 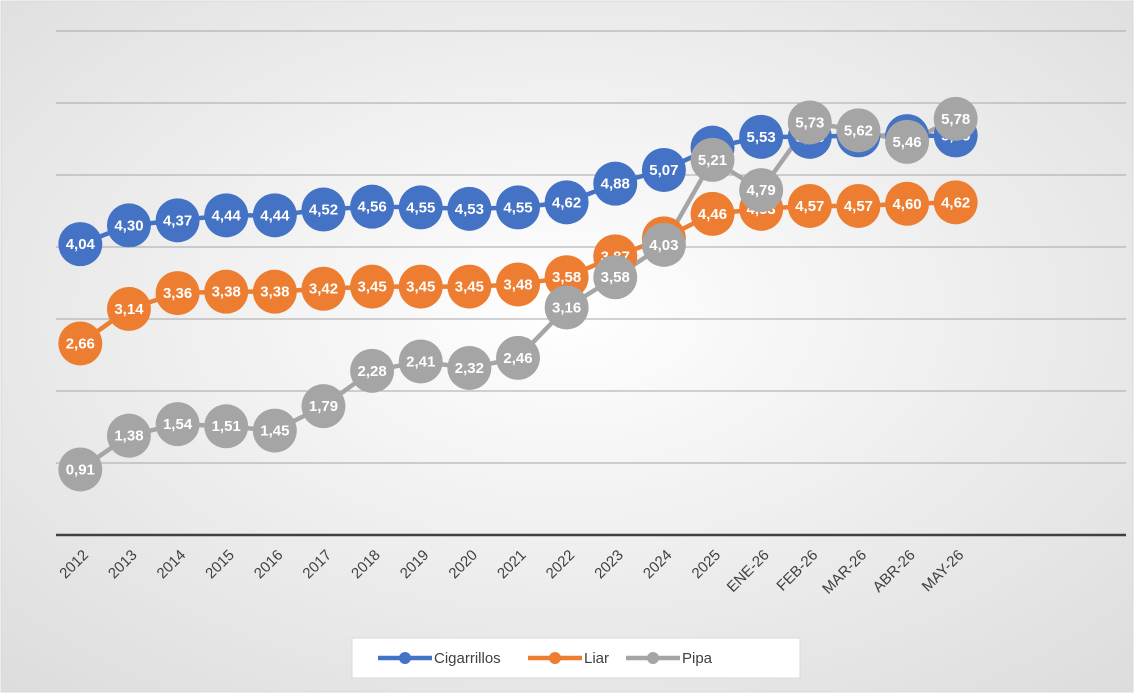 I want to click on value-label: 4,46, so click(x=712, y=214).